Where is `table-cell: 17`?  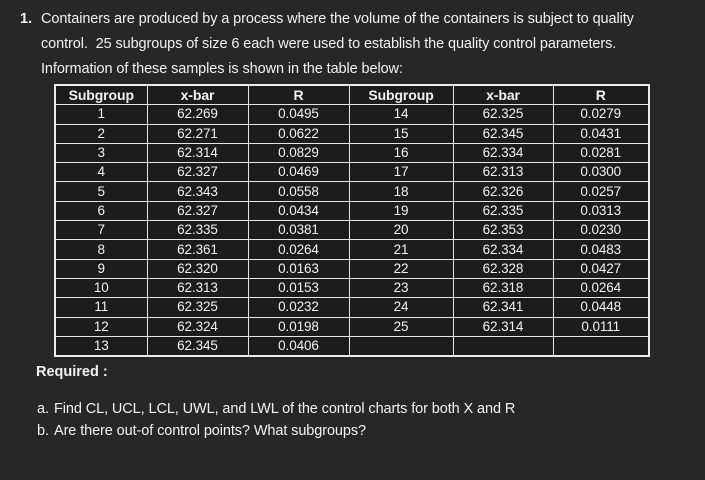
table-cell: 17 is located at coordinates (401, 172).